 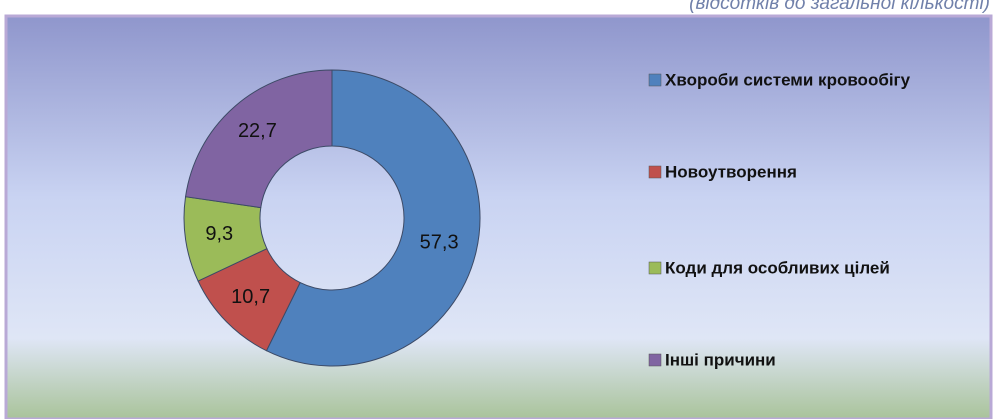 I want to click on legend-label: Хвороби системи кровообігу, so click(x=788, y=79).